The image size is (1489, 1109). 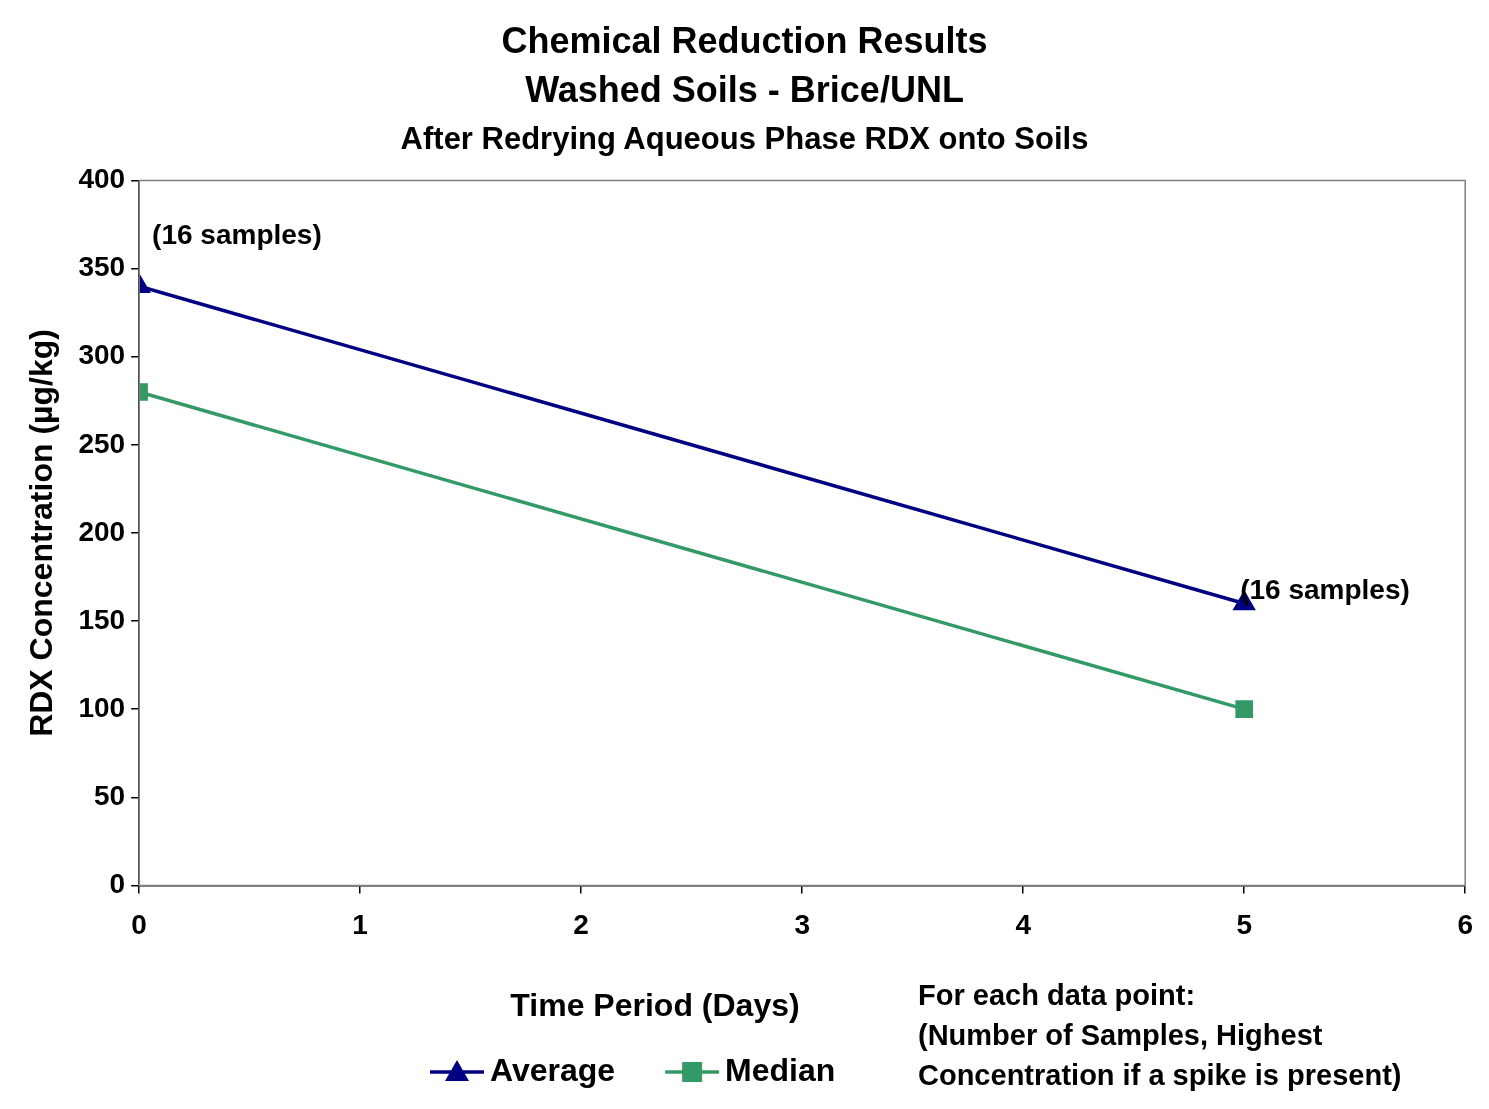 I want to click on legend-label: Average, so click(x=553, y=1069).